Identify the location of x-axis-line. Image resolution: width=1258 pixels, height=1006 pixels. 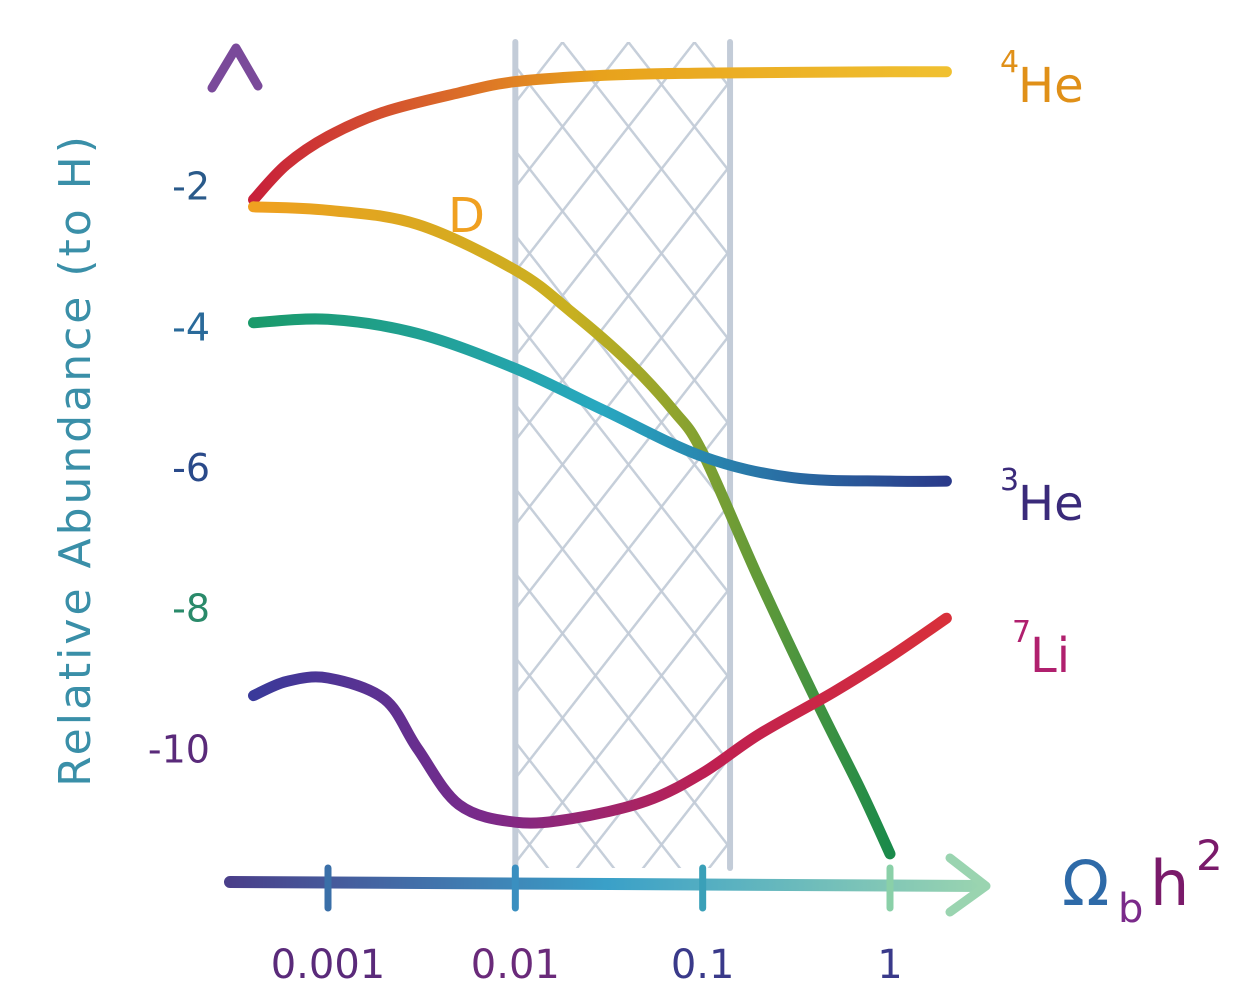
(606, 884).